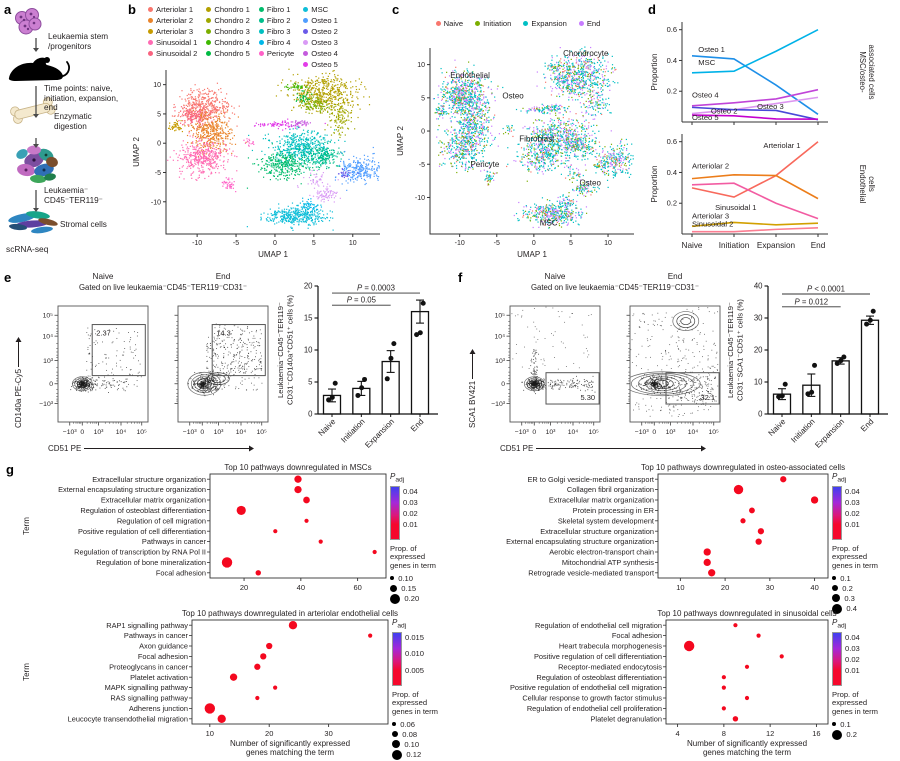 The image size is (900, 761). I want to click on legend-item: Osteo 3, so click(320, 42).